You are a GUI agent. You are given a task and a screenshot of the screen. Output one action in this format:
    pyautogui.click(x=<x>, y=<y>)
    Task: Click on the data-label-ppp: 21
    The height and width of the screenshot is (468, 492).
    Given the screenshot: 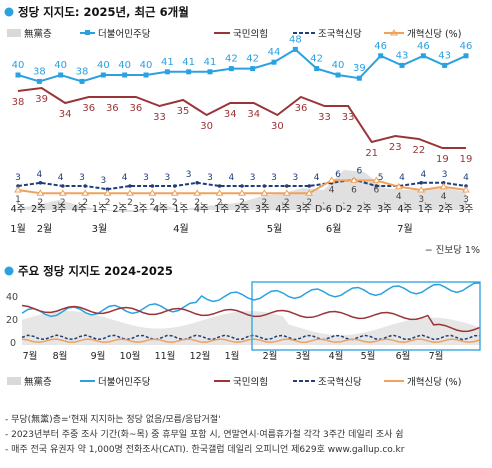 What is the action you would take?
    pyautogui.click(x=371, y=153)
    